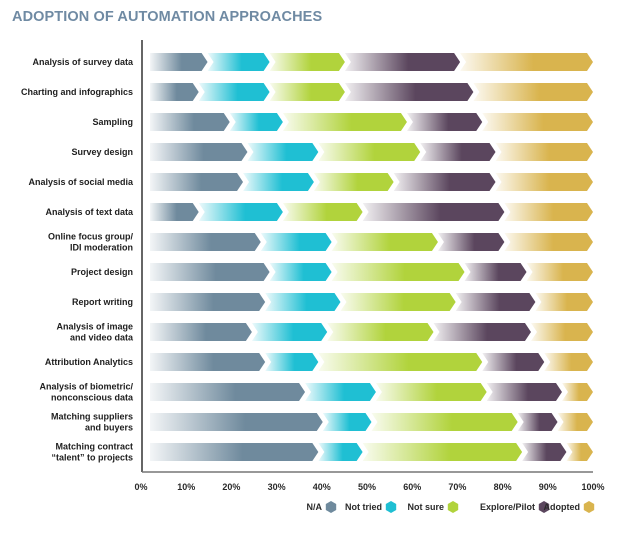 The height and width of the screenshot is (536, 628). I want to click on category-label: Analysis of image and video data, so click(95, 332).